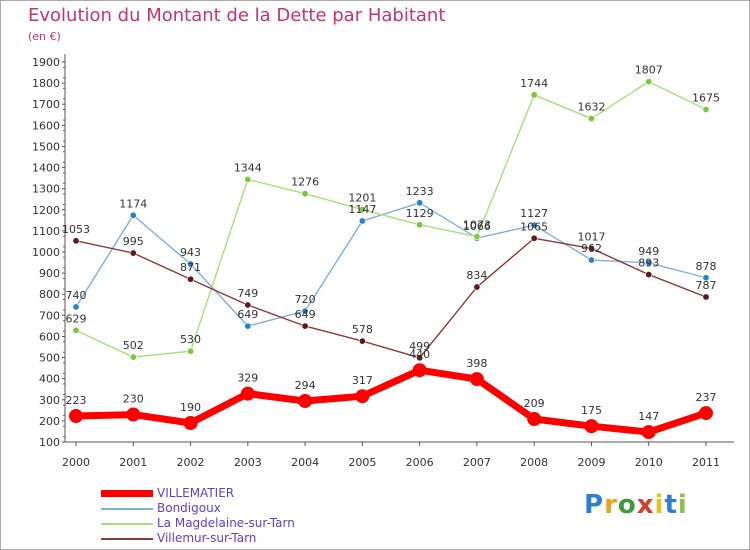  I want to click on y-tick-label: 1900, so click(46, 62).